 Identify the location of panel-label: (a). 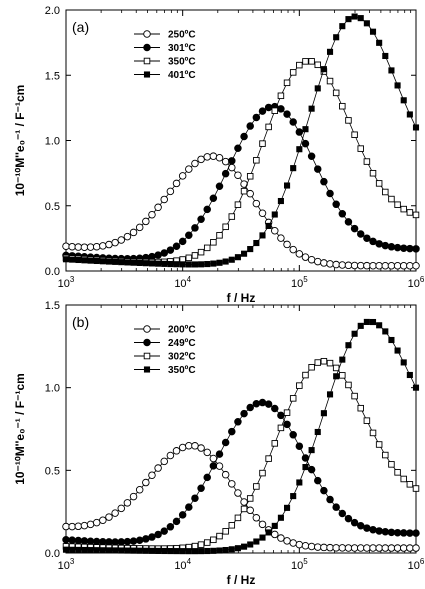
(80, 27).